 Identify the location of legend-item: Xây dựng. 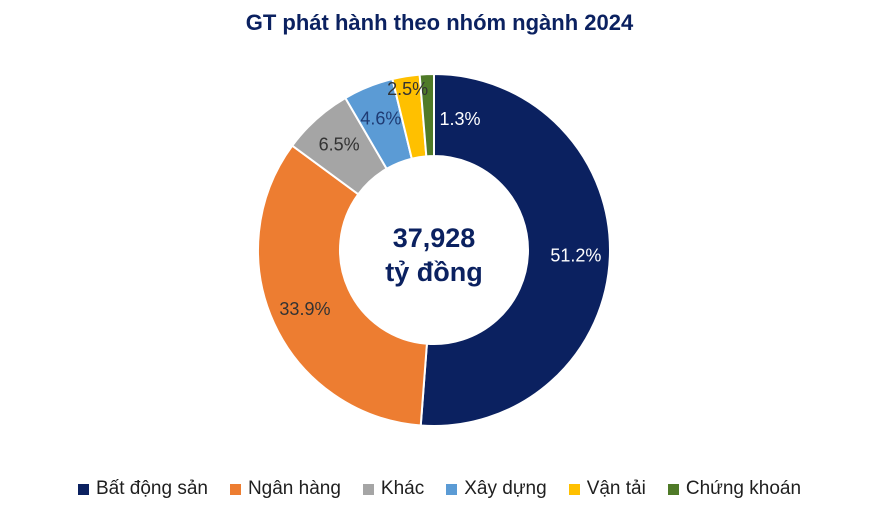
(496, 489).